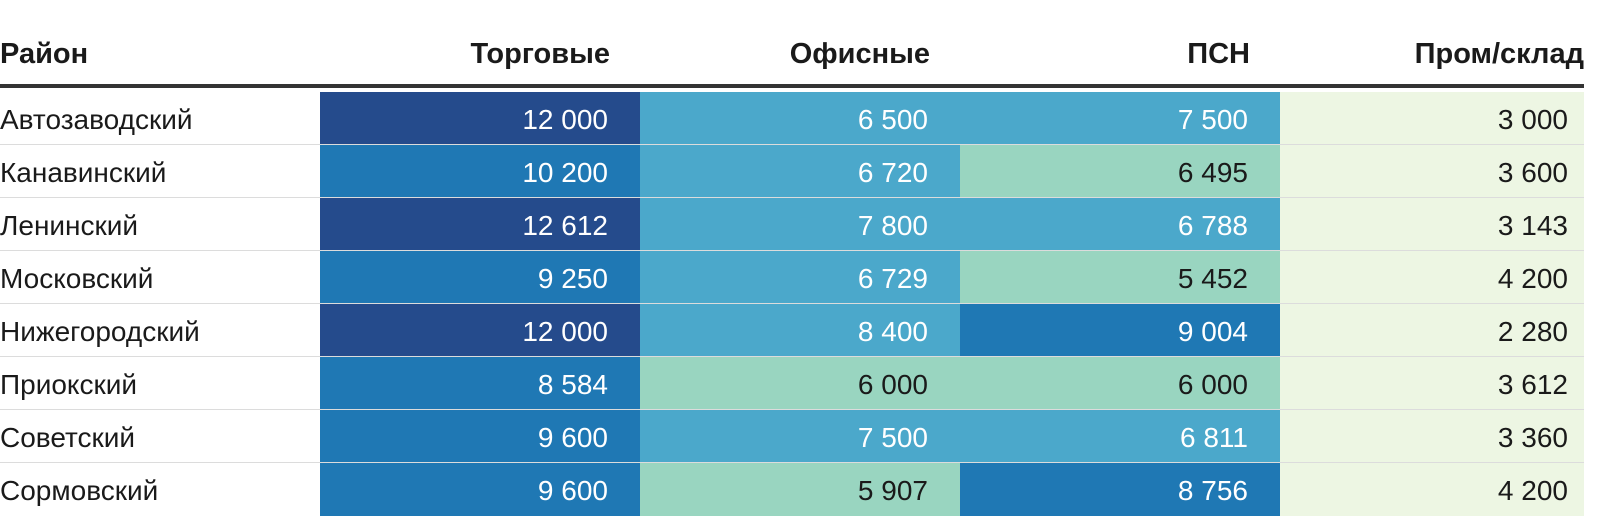 This screenshot has height=524, width=1600. I want to click on table-row: Приокский 8 584 6 000 6 000 3 612, so click(792, 383).